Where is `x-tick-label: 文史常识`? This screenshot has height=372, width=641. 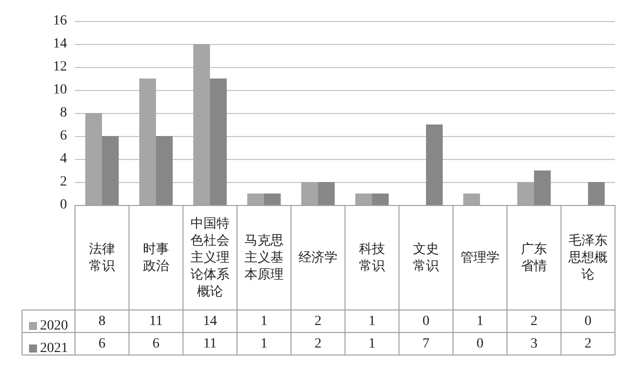
x-tick-label: 文史常识 is located at coordinates (426, 257).